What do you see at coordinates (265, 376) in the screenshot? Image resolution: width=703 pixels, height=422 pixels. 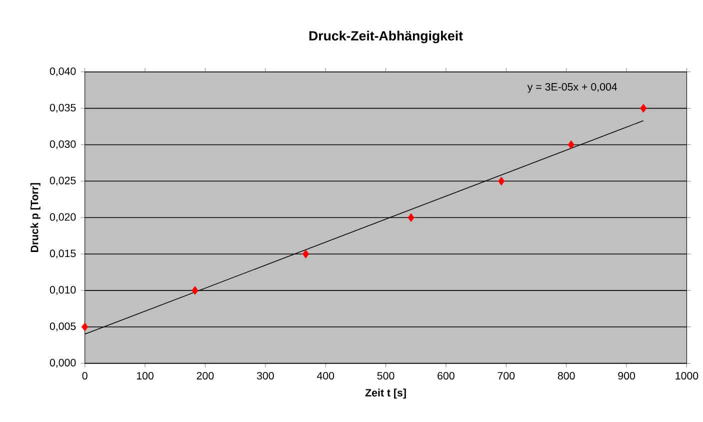 I see `x-tick-label: 300` at bounding box center [265, 376].